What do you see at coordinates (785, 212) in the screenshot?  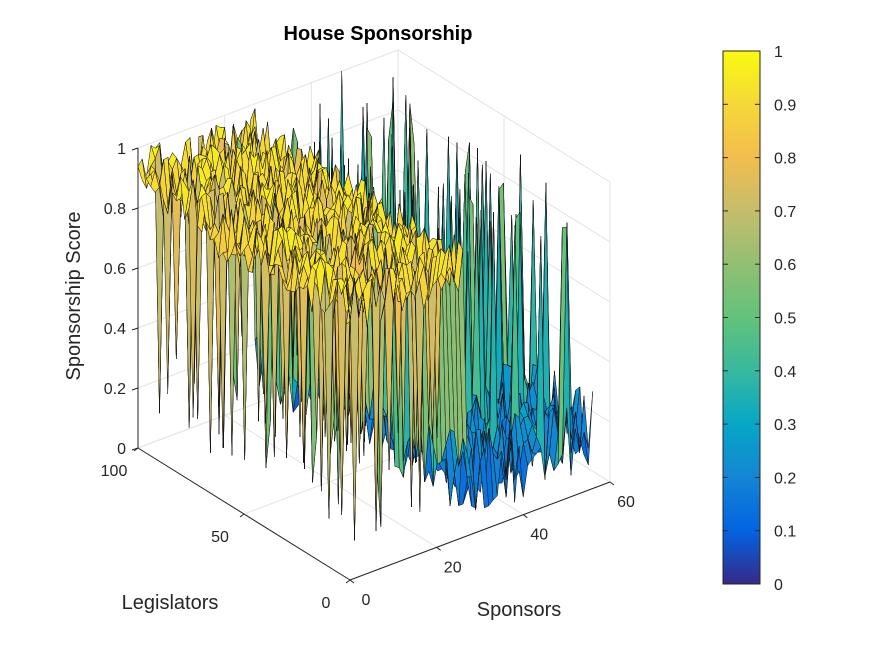 I see `colorbar-tick-label: 0.7` at bounding box center [785, 212].